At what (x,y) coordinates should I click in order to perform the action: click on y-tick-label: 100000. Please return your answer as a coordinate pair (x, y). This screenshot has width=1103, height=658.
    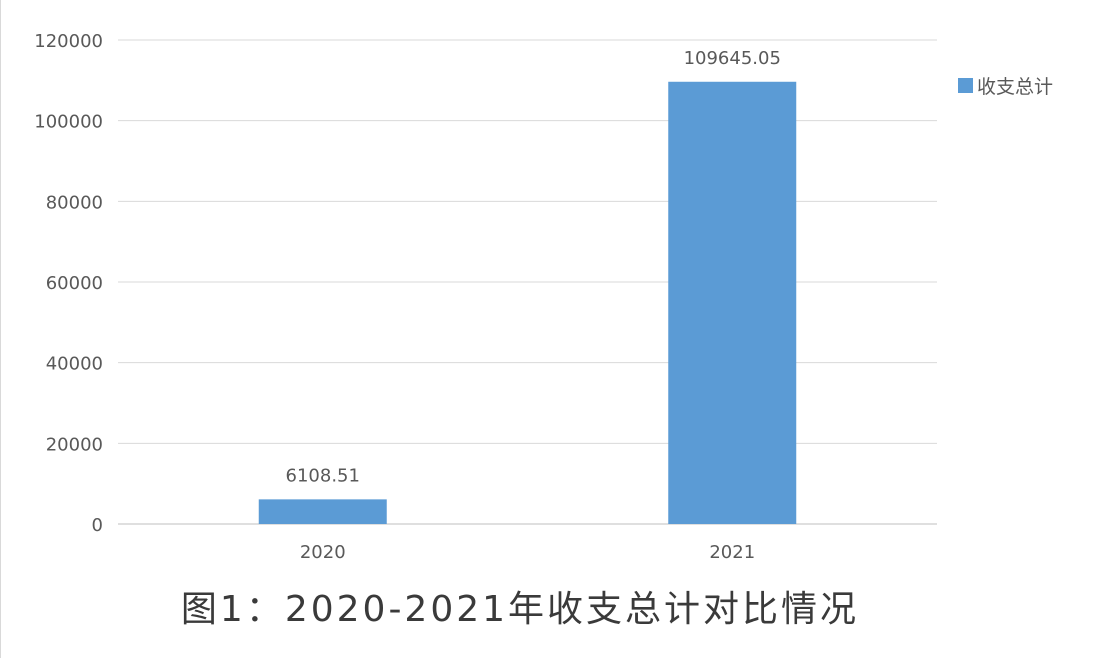
    Looking at the image, I should click on (68, 122).